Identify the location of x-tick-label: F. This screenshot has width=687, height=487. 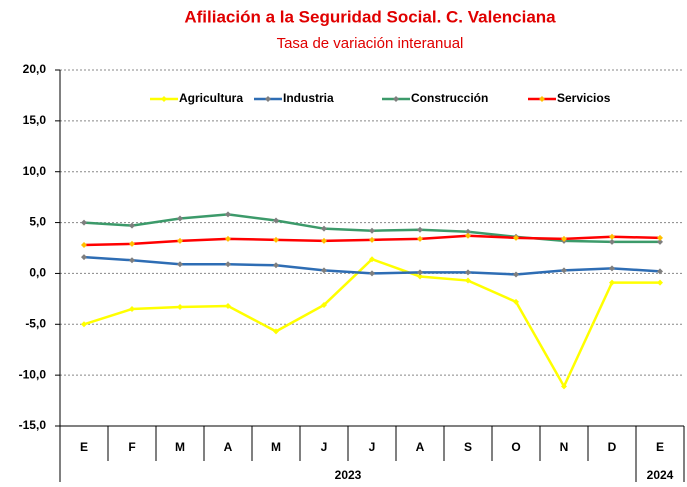
(131, 447).